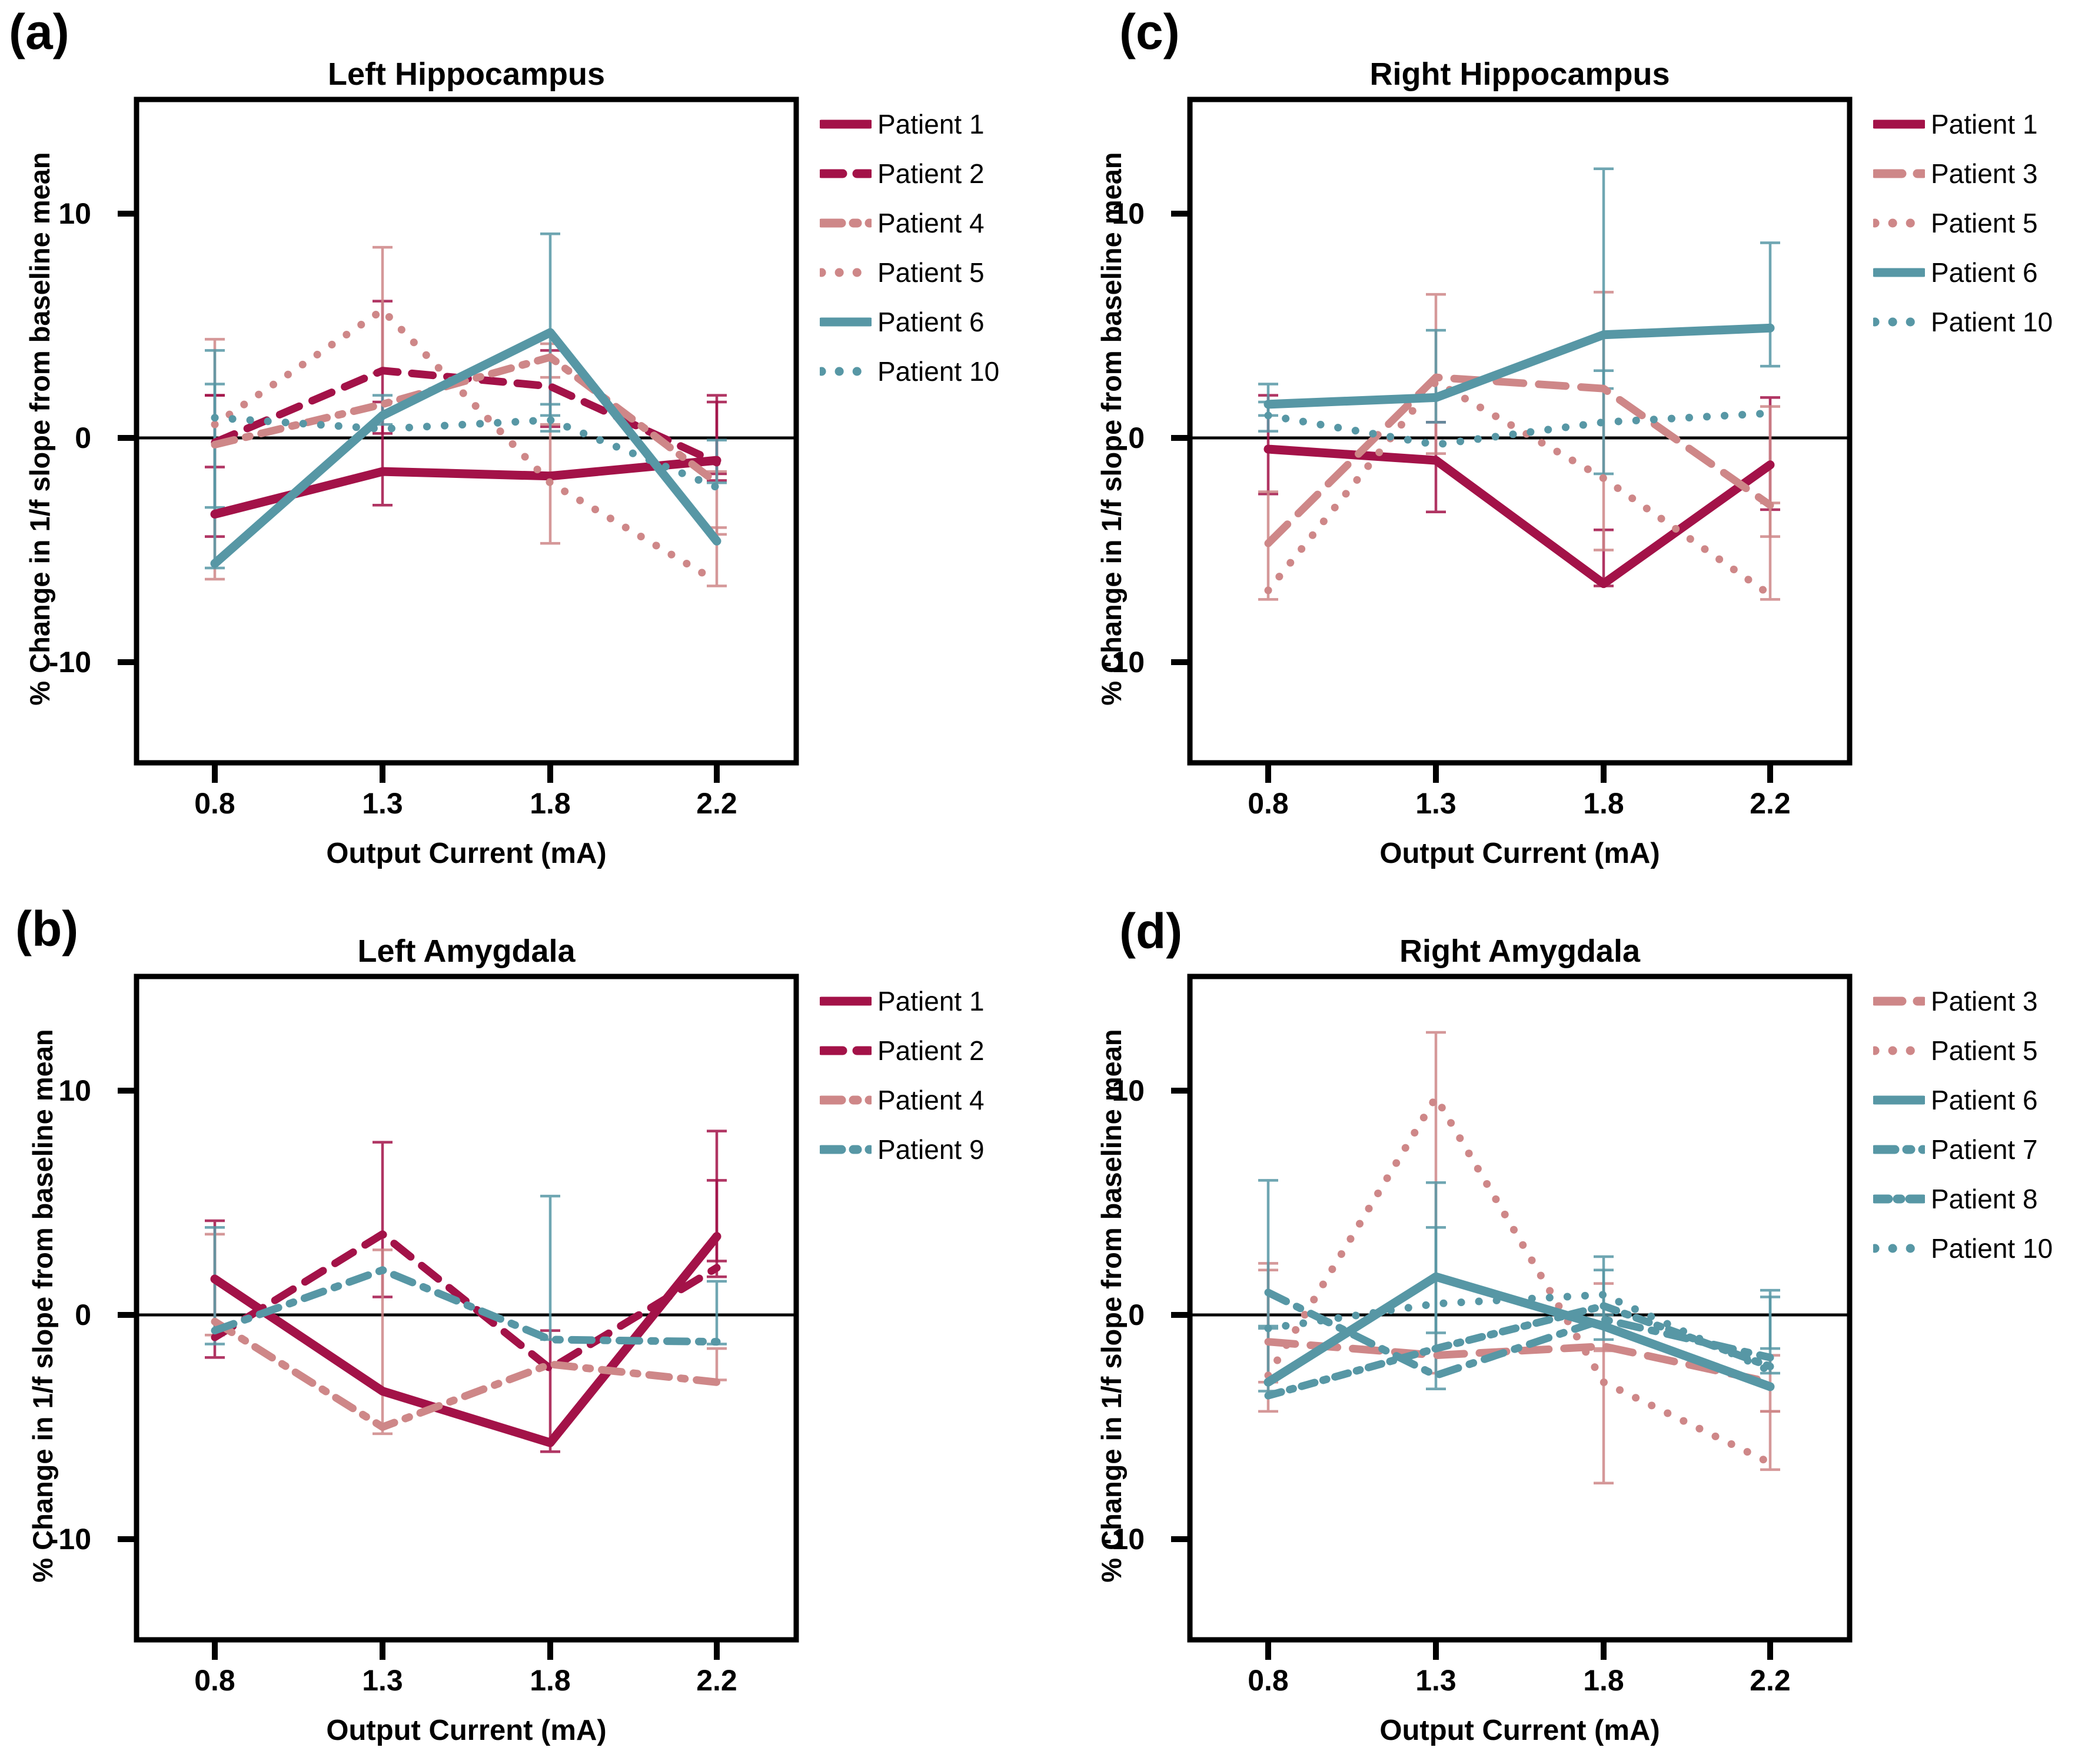 This screenshot has width=2075, height=1764. I want to click on panel-title: Right Amygdala, so click(1520, 951).